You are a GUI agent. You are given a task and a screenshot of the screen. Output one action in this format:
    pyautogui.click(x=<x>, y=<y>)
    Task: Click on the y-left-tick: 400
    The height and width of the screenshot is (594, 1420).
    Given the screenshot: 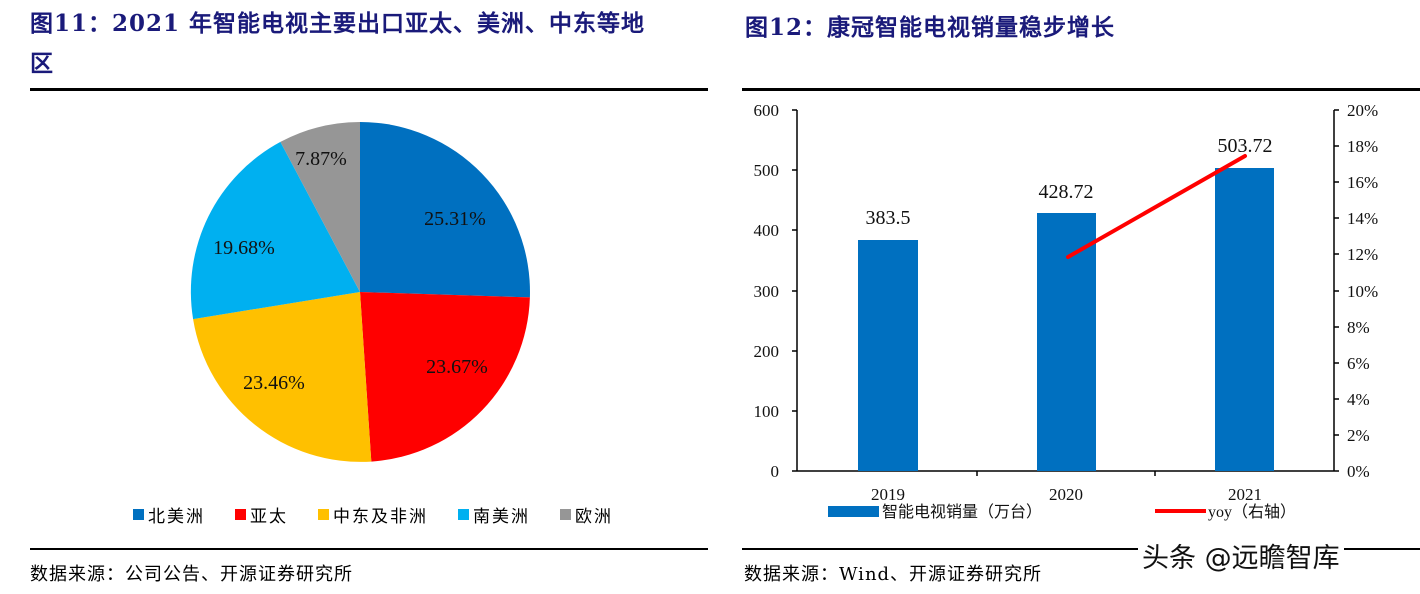 What is the action you would take?
    pyautogui.click(x=767, y=230)
    